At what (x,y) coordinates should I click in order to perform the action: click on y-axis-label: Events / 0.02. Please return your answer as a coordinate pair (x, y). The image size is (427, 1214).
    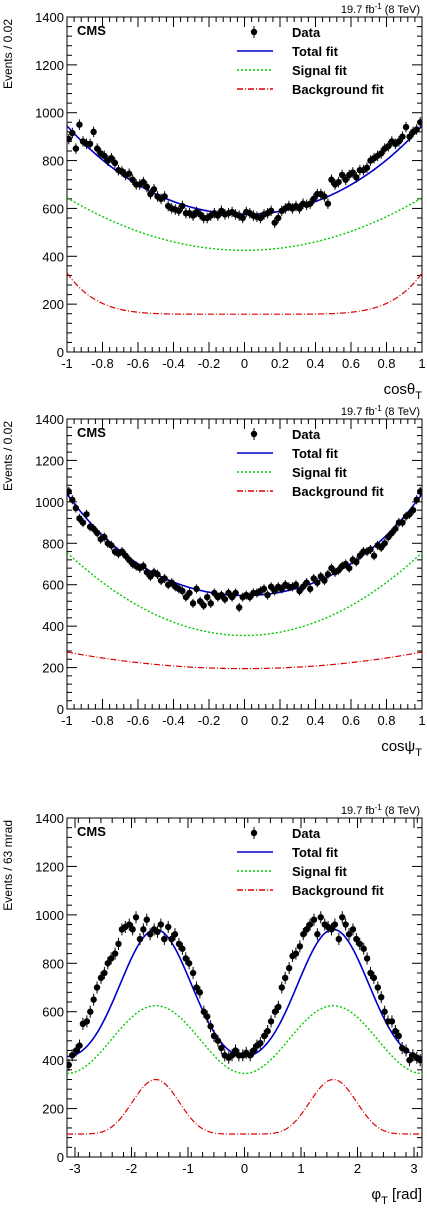
    Looking at the image, I should click on (8, 54).